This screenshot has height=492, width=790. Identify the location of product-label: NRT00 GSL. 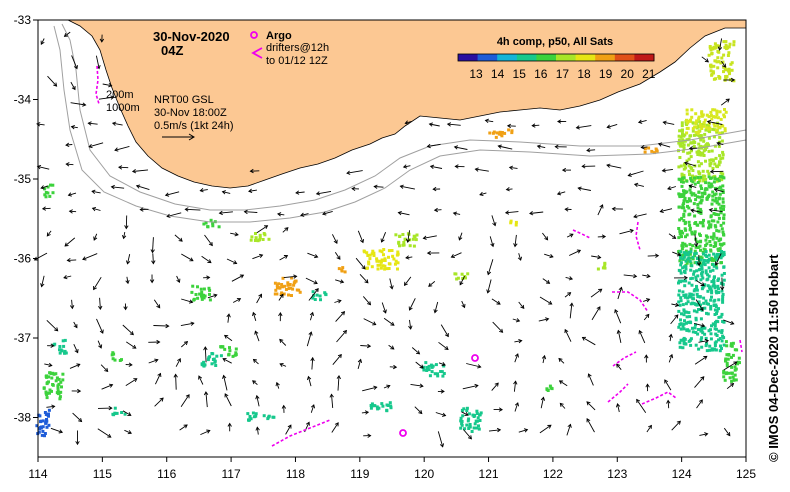
(184, 100).